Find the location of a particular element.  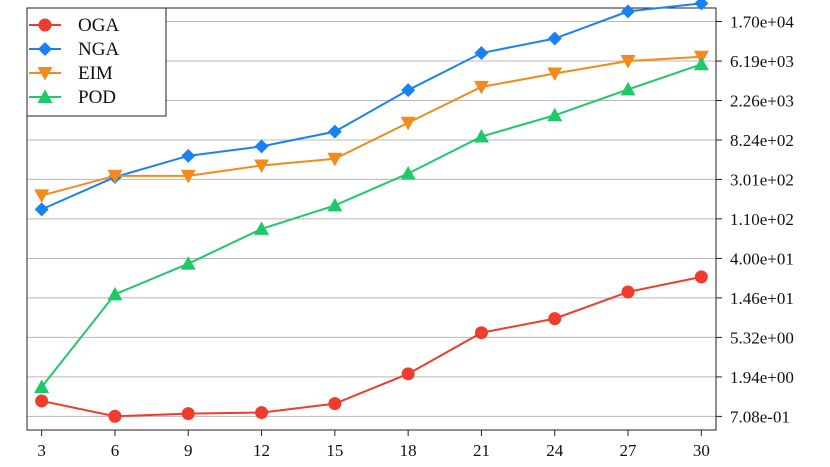

legend-marker-pod is located at coordinates (45, 96).